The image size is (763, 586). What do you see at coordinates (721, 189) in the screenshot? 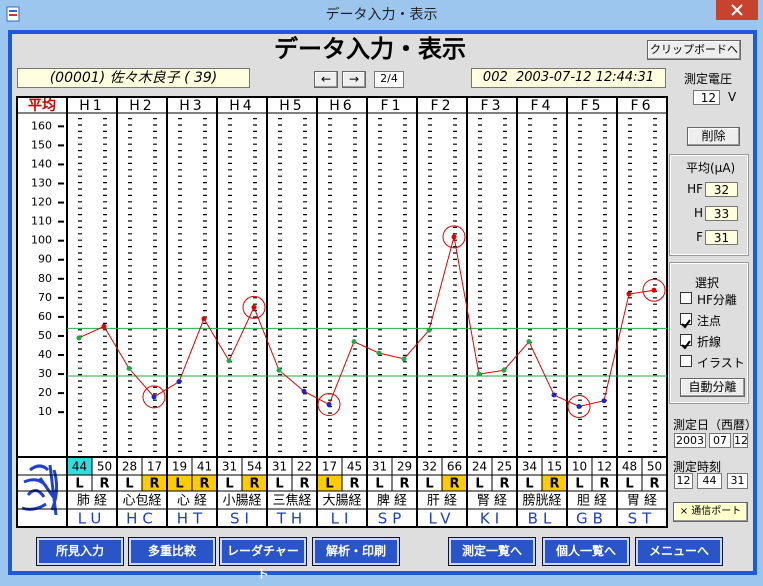
I see `average-field: 32` at bounding box center [721, 189].